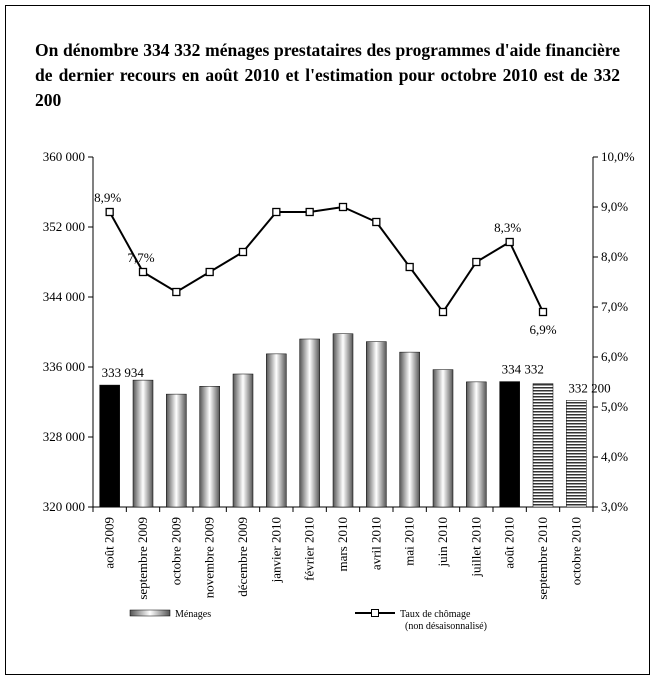 Image resolution: width=655 pixels, height=680 pixels. I want to click on y2-tick-label: 4,0%, so click(614, 456).